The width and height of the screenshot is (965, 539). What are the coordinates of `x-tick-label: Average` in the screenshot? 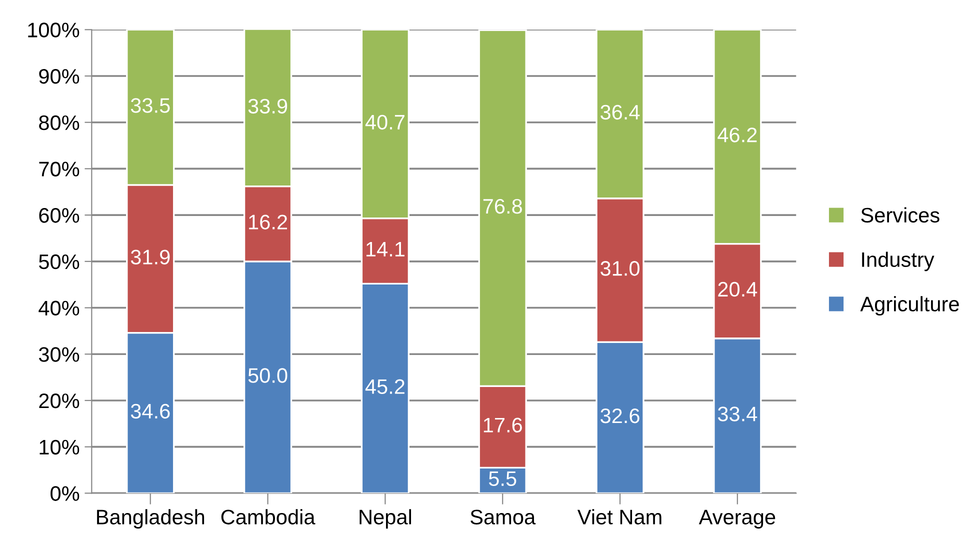 It's located at (737, 519).